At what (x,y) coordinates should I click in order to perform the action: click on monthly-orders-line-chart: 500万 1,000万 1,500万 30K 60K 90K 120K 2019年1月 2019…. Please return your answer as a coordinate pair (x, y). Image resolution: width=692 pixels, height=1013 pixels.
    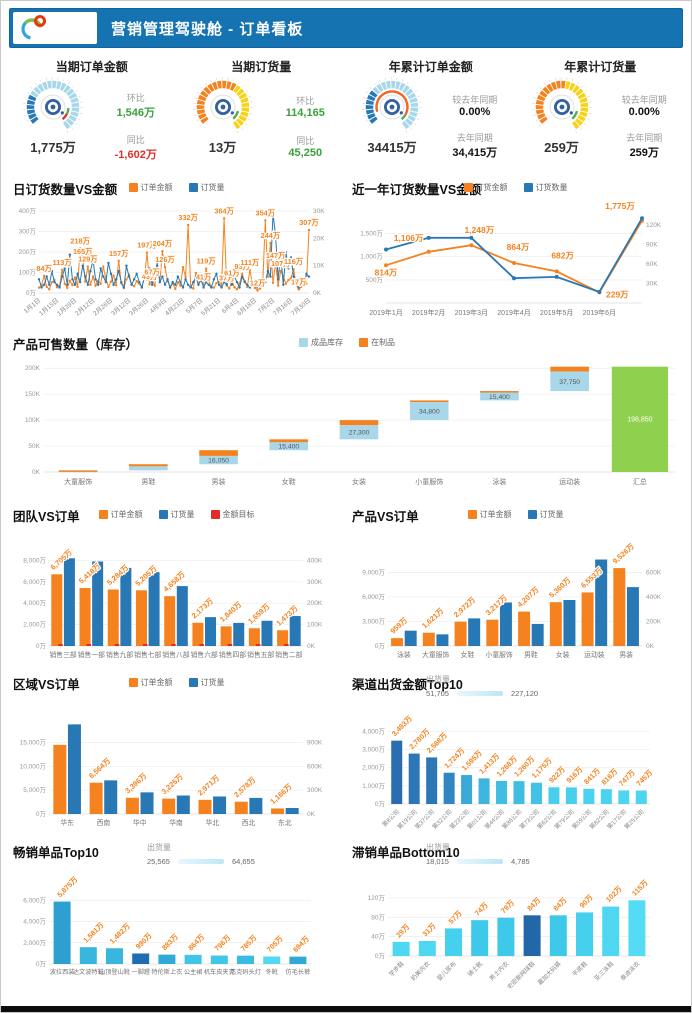
    Looking at the image, I should click on (515, 263).